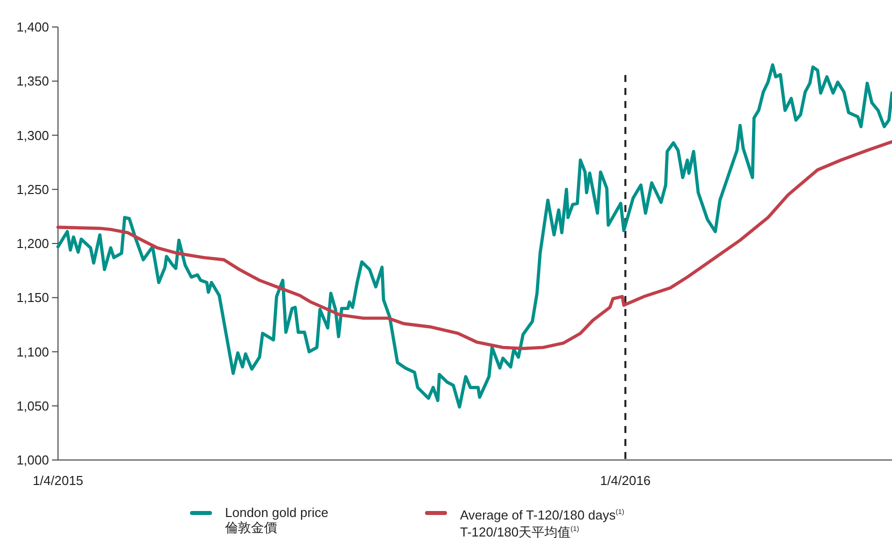 The height and width of the screenshot is (538, 892). What do you see at coordinates (32, 135) in the screenshot?
I see `y-tick-label: 1,300` at bounding box center [32, 135].